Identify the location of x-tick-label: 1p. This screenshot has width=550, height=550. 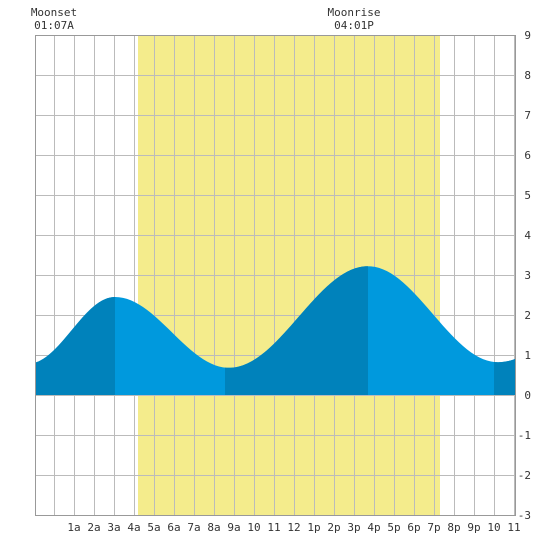
(313, 527).